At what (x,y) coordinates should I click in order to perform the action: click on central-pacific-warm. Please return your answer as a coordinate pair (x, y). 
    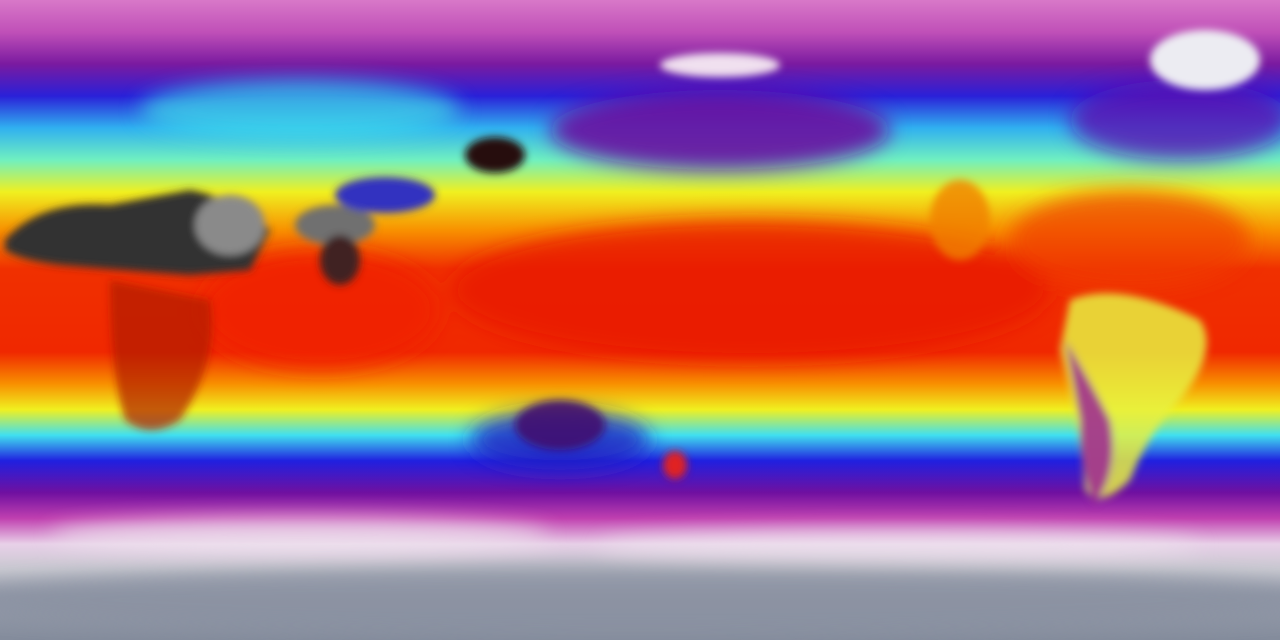
    Looking at the image, I should click on (750, 290).